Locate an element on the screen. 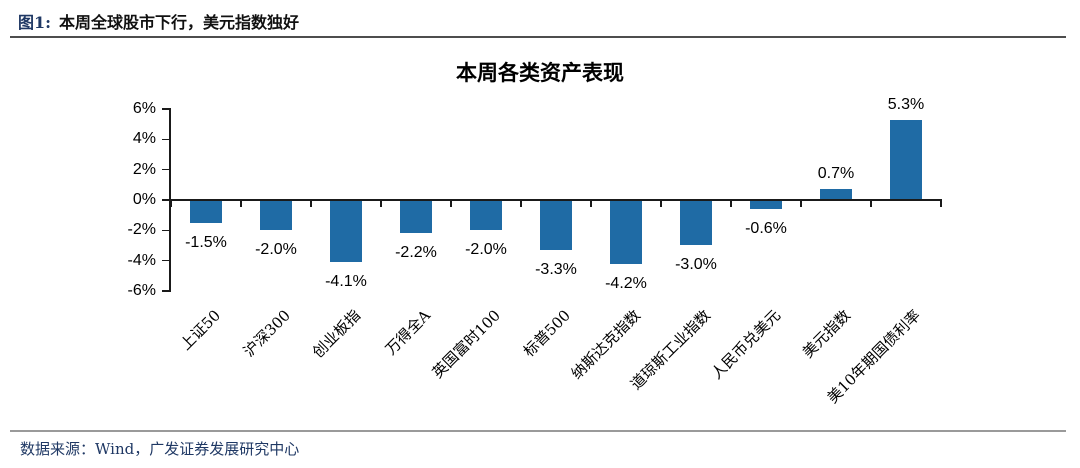 Image resolution: width=1080 pixels, height=468 pixels. bar-value-label: -4.2% is located at coordinates (626, 283).